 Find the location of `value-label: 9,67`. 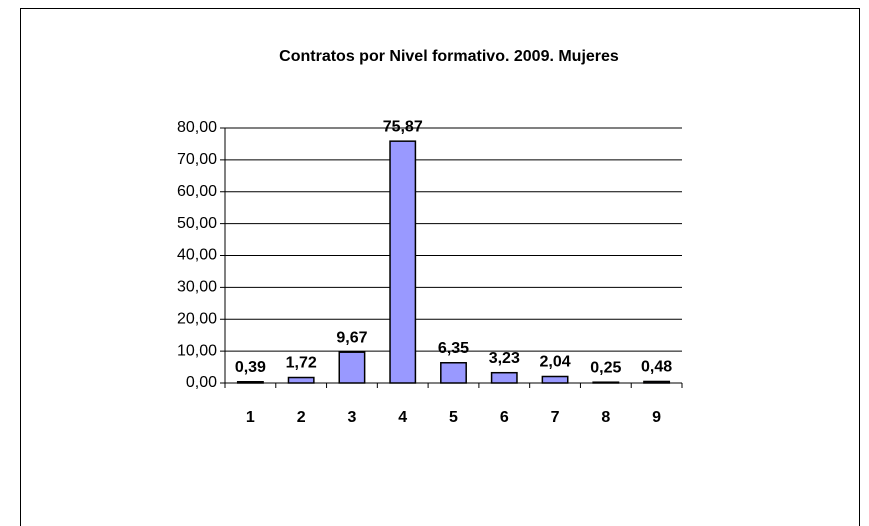

value-label: 9,67 is located at coordinates (351, 337).